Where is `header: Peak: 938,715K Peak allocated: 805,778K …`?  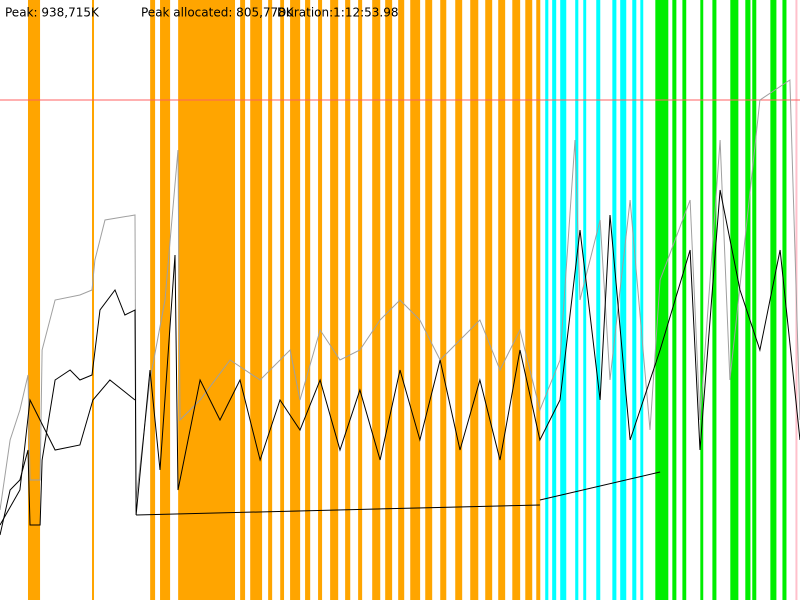
header: Peak: 938,715K Peak allocated: 805,778K … is located at coordinates (202, 13).